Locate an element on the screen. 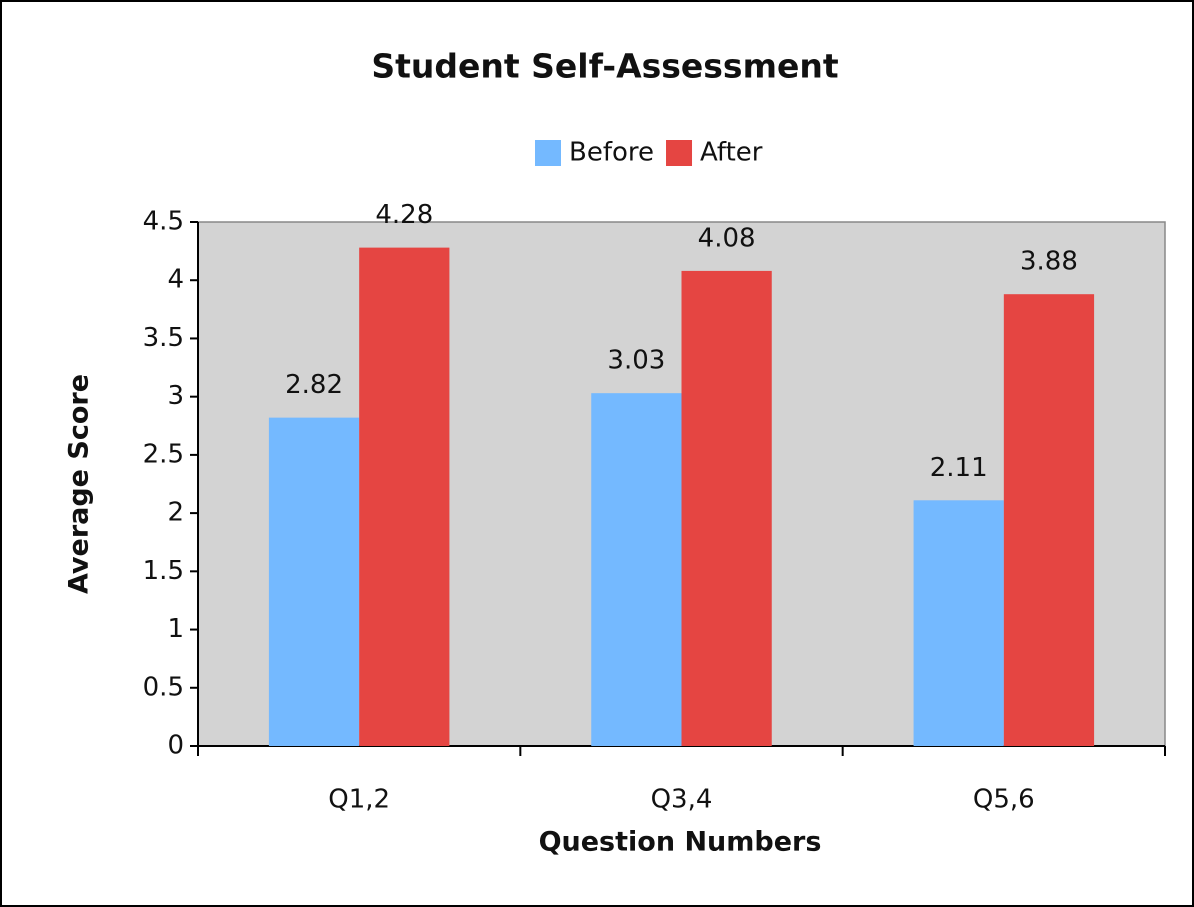 The height and width of the screenshot is (907, 1194). chart-title: Student Self-Assessment is located at coordinates (604, 66).